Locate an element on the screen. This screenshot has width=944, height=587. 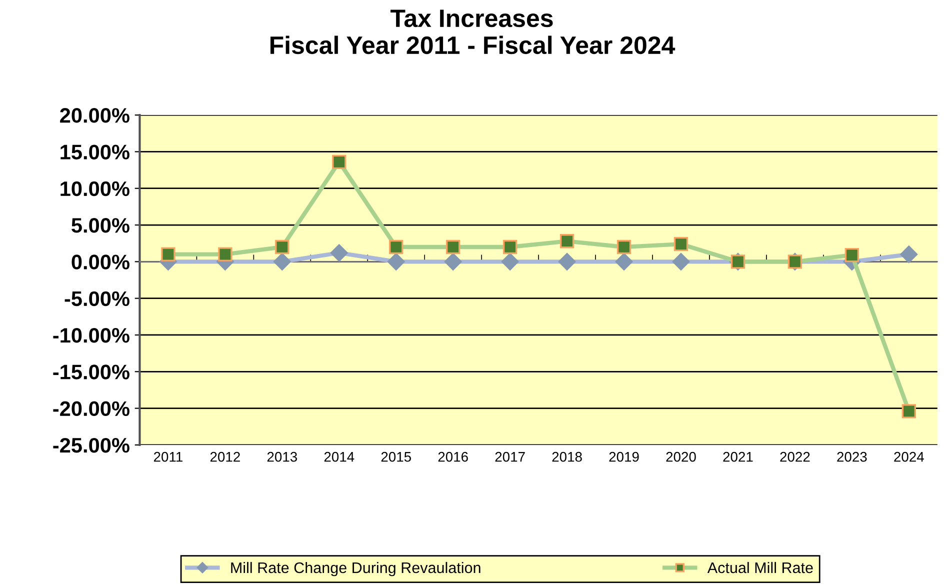
chart-title: Tax Increases Fiscal Year 2011 - Fiscal Year 2024 is located at coordinates (473, 32).